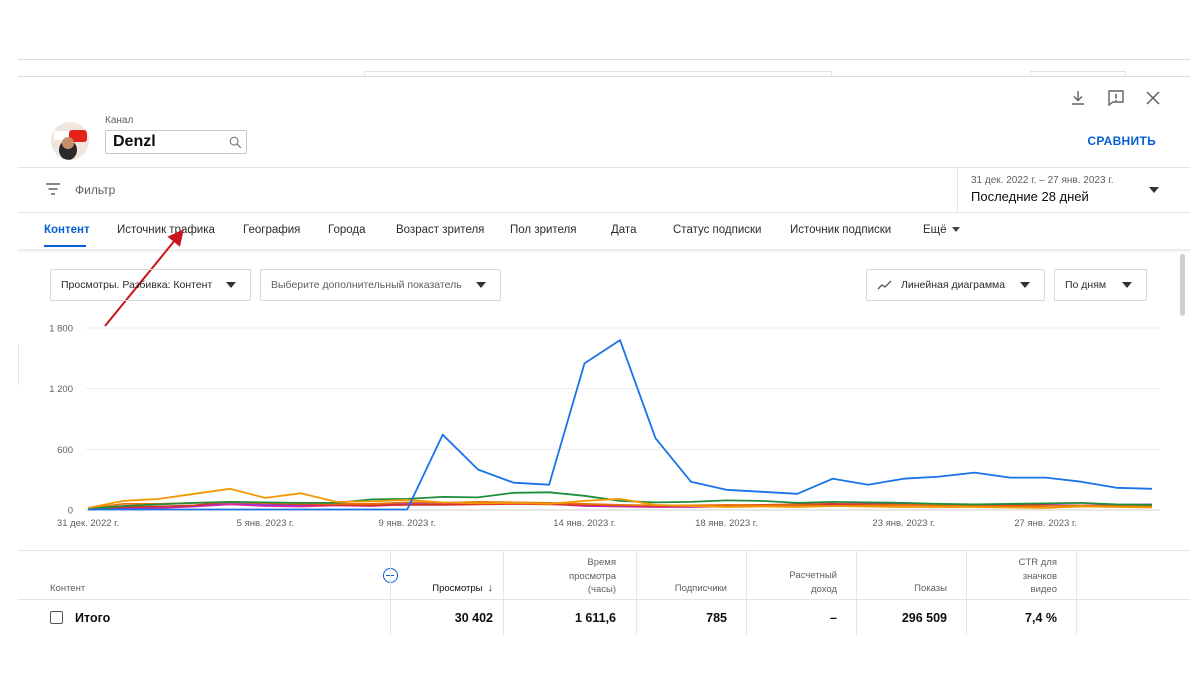 The height and width of the screenshot is (675, 1200). What do you see at coordinates (265, 523) in the screenshot?
I see `x-tick-label: 5 янв. 2023 г.` at bounding box center [265, 523].